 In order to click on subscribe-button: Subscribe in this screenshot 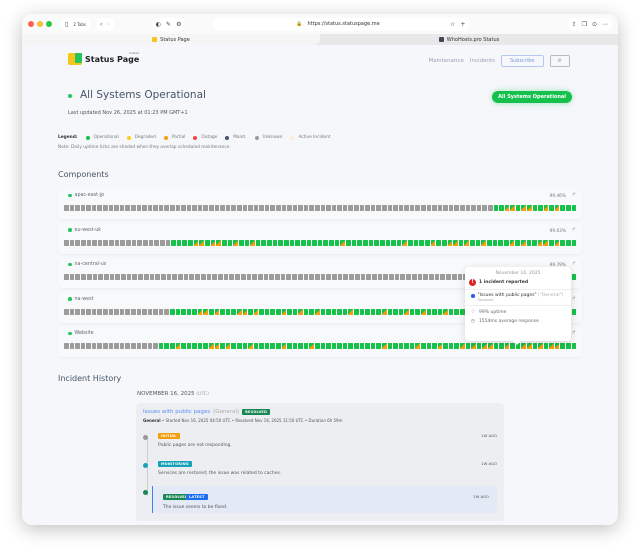, I will do `click(522, 61)`.